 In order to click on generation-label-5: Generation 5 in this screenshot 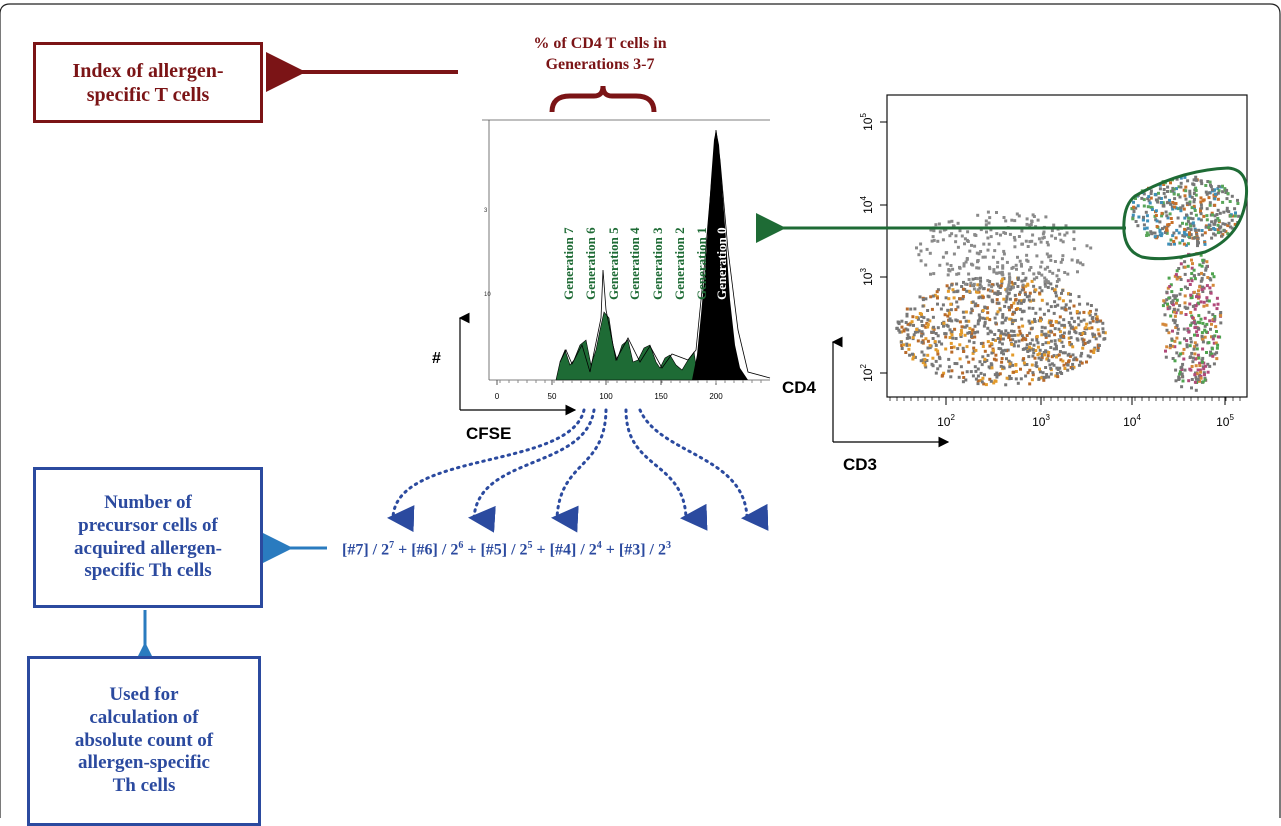, I will do `click(613, 263)`.